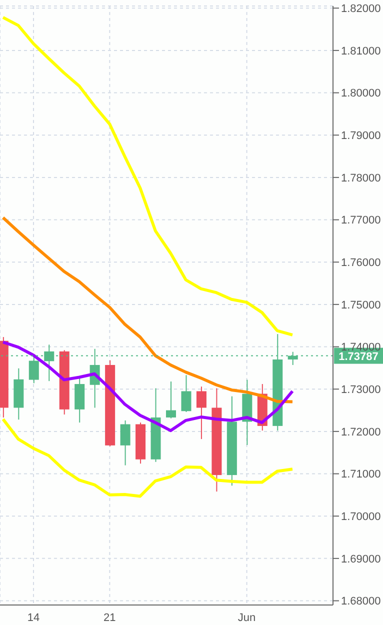  What do you see at coordinates (358, 356) in the screenshot?
I see `ref-line-label: 1.73787` at bounding box center [358, 356].